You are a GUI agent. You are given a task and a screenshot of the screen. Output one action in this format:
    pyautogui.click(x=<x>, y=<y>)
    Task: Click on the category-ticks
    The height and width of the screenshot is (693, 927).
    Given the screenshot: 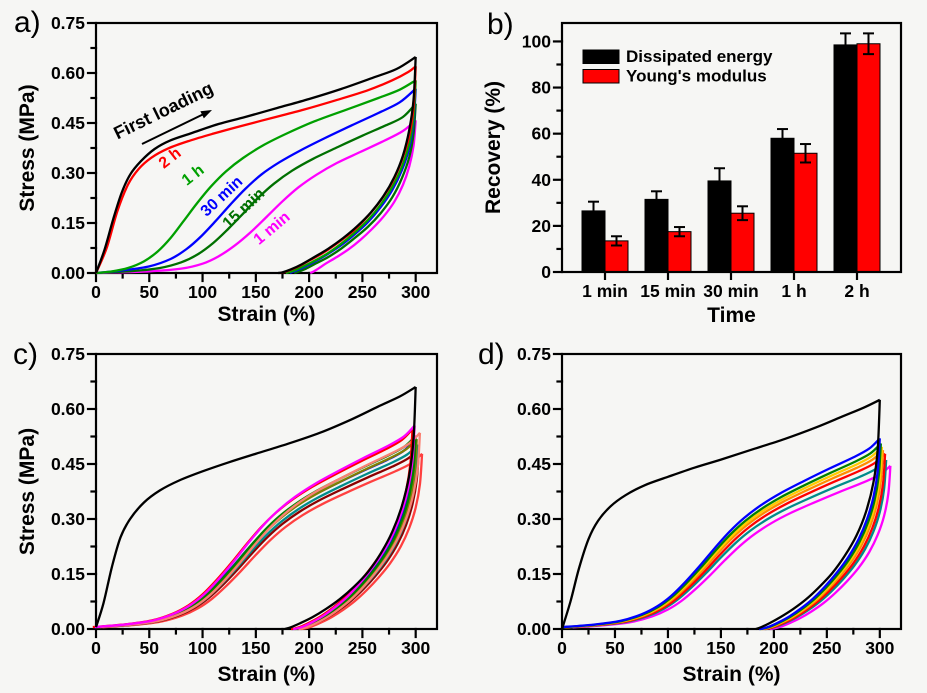 What is the action you would take?
    pyautogui.click(x=731, y=276)
    